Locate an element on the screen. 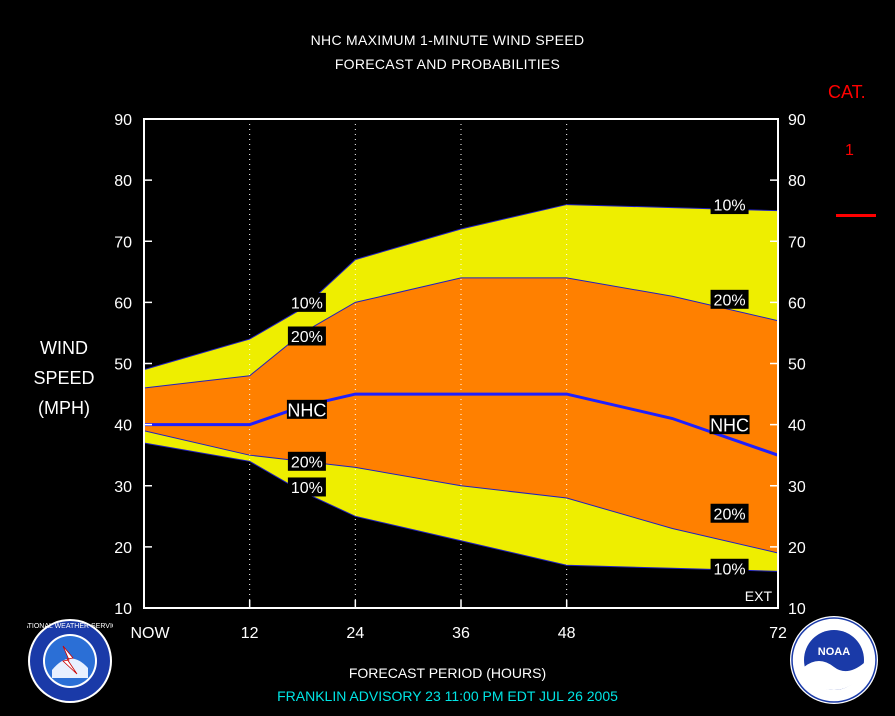 This screenshot has height=716, width=895. svg-text: NATIONAL WEATHER SERVICE is located at coordinates (70, 626).